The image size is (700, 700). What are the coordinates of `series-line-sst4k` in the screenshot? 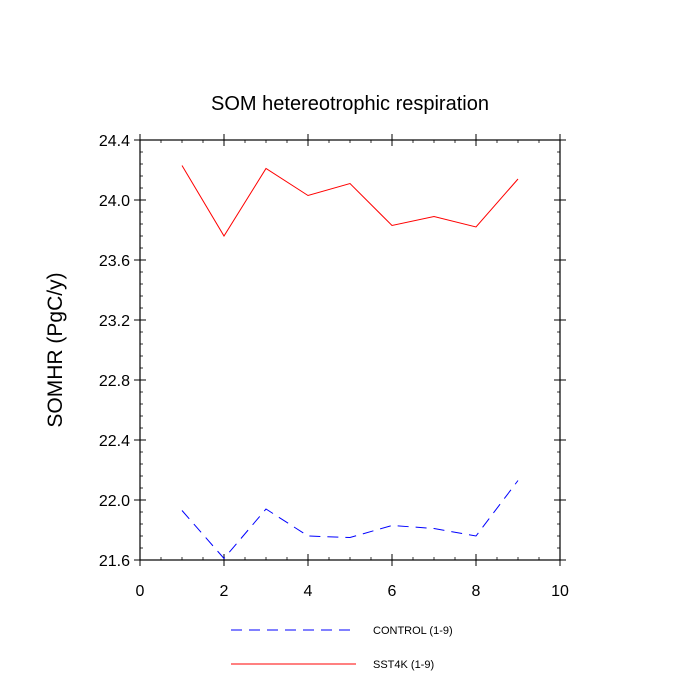 It's located at (350, 201).